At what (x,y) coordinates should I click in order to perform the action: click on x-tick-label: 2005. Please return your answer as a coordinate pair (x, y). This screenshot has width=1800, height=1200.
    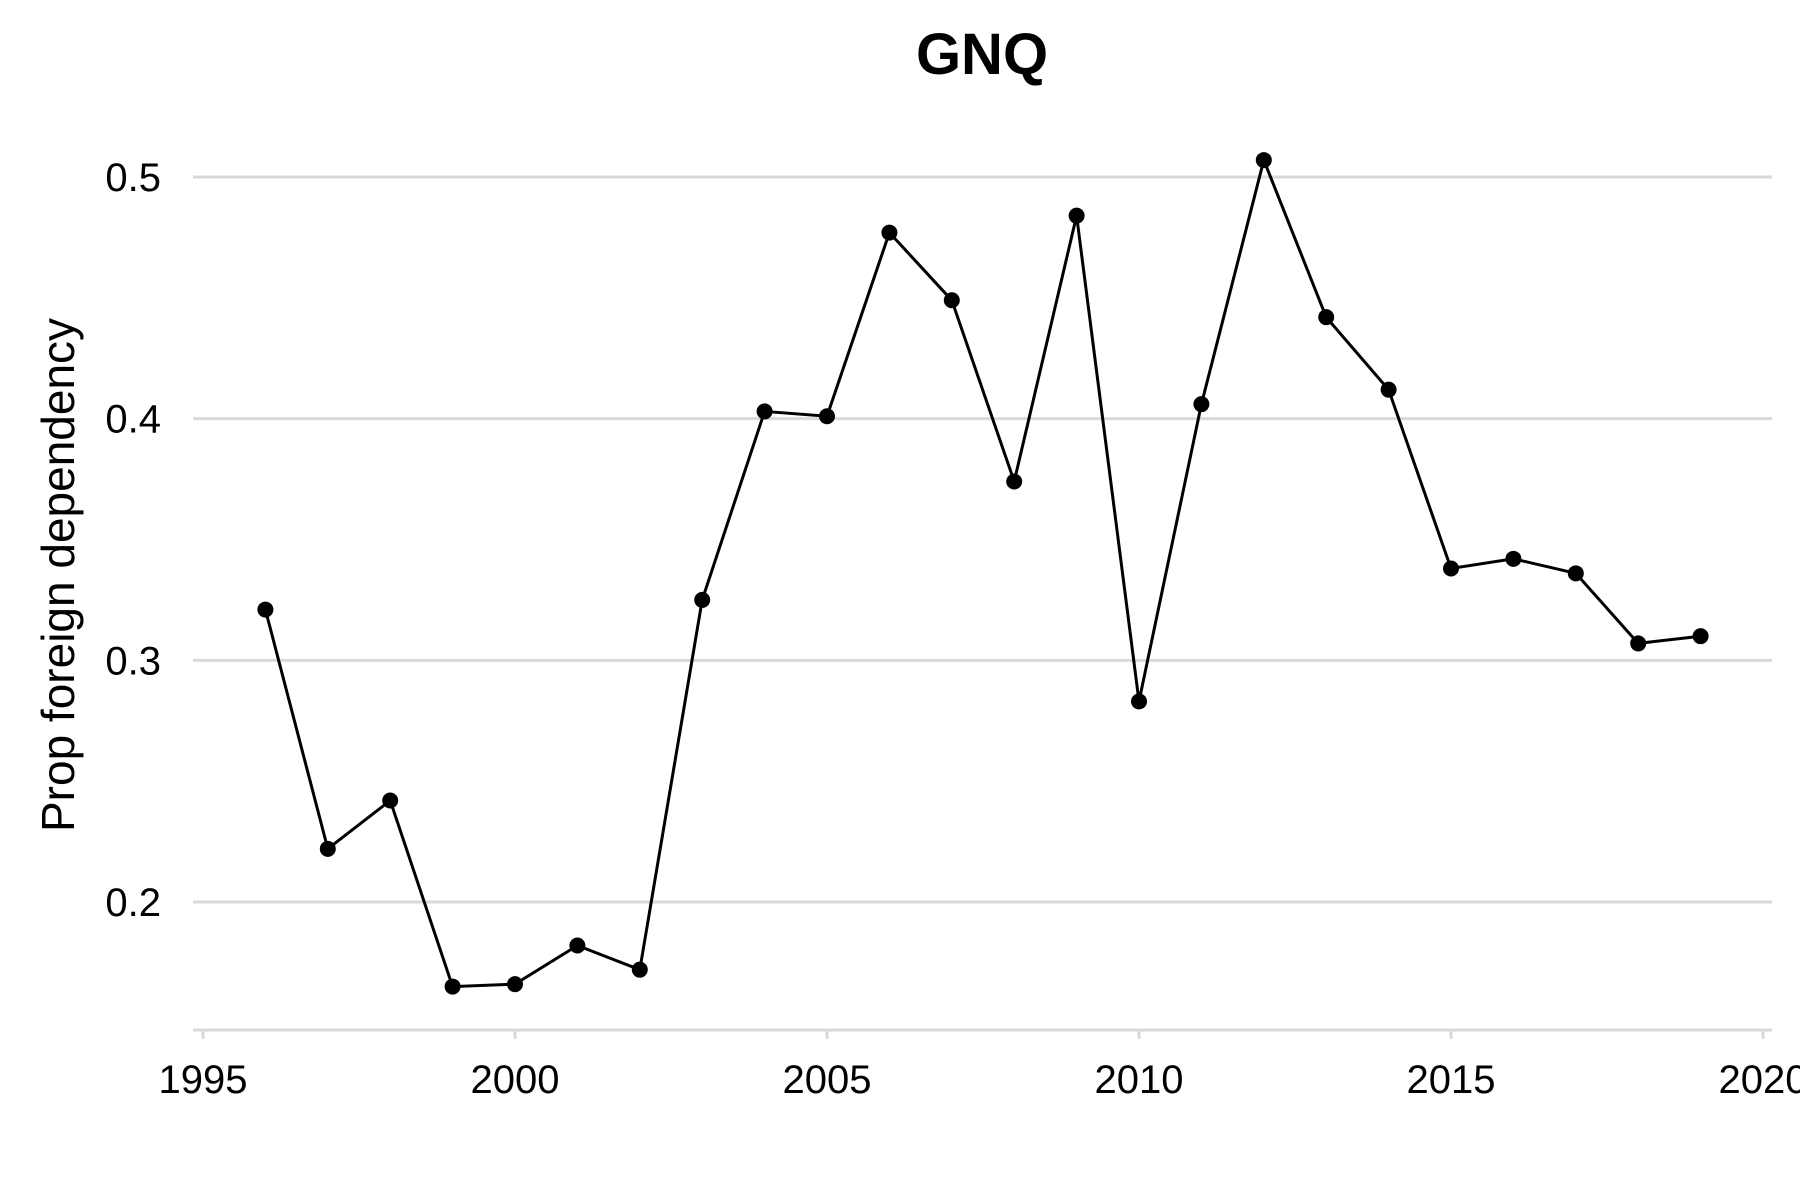
    Looking at the image, I should click on (827, 1080).